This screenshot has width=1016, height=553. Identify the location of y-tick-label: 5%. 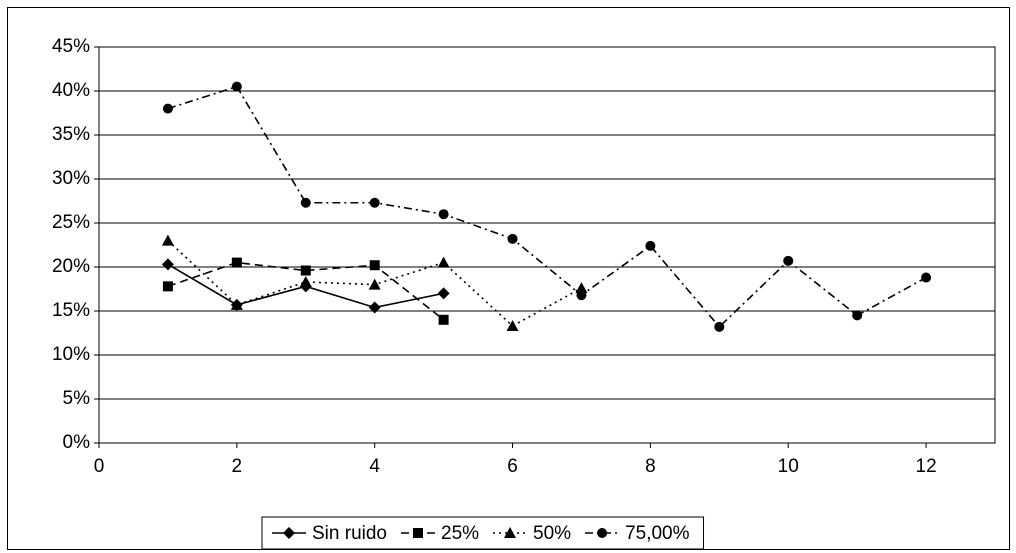
(77, 398).